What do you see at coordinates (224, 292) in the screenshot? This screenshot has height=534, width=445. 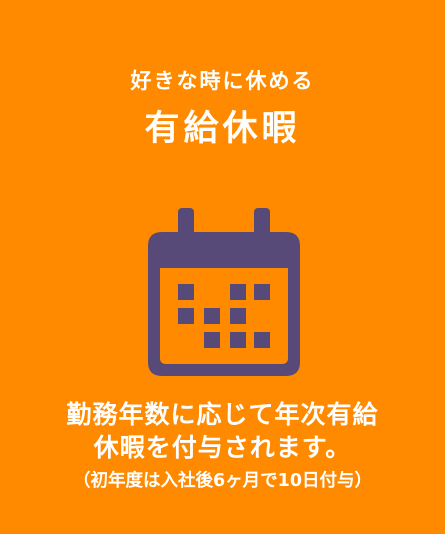 I see `calendar-icon` at bounding box center [224, 292].